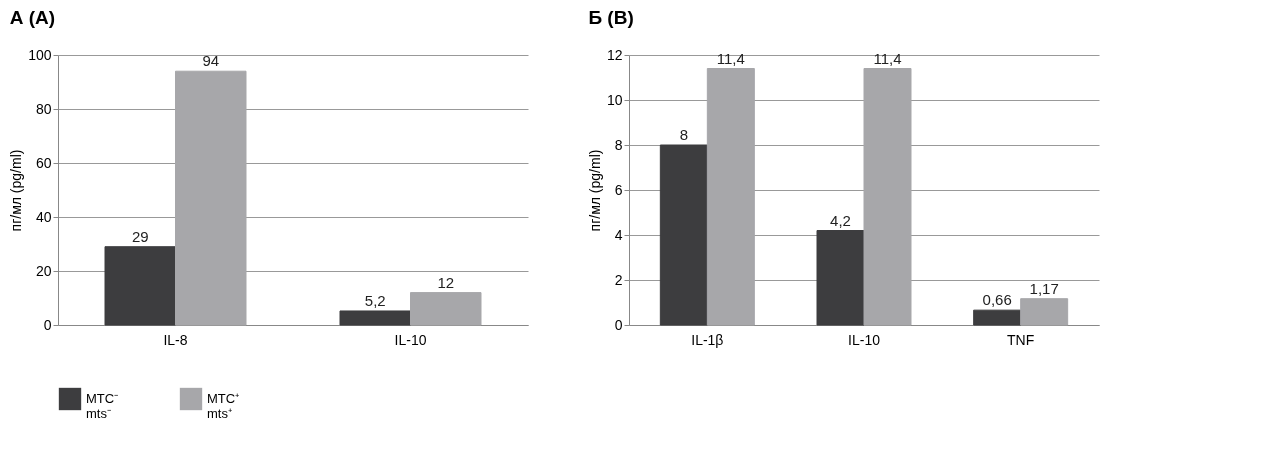 The height and width of the screenshot is (476, 1274). I want to click on legend-label: МТС⁻ mts⁻, so click(102, 406).